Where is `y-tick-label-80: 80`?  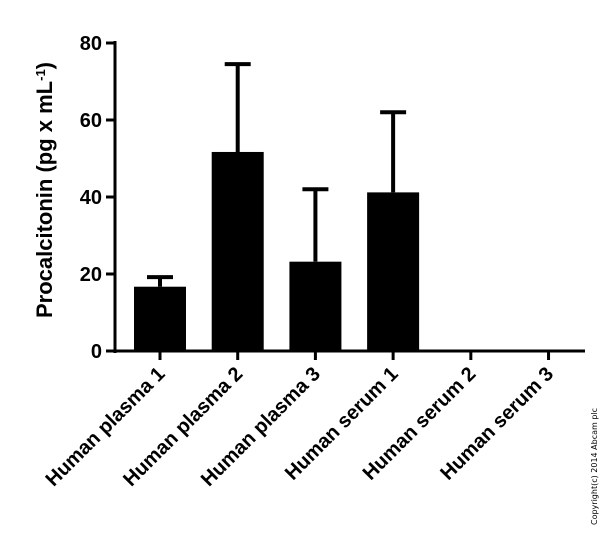 y-tick-label-80: 80 is located at coordinates (91, 44).